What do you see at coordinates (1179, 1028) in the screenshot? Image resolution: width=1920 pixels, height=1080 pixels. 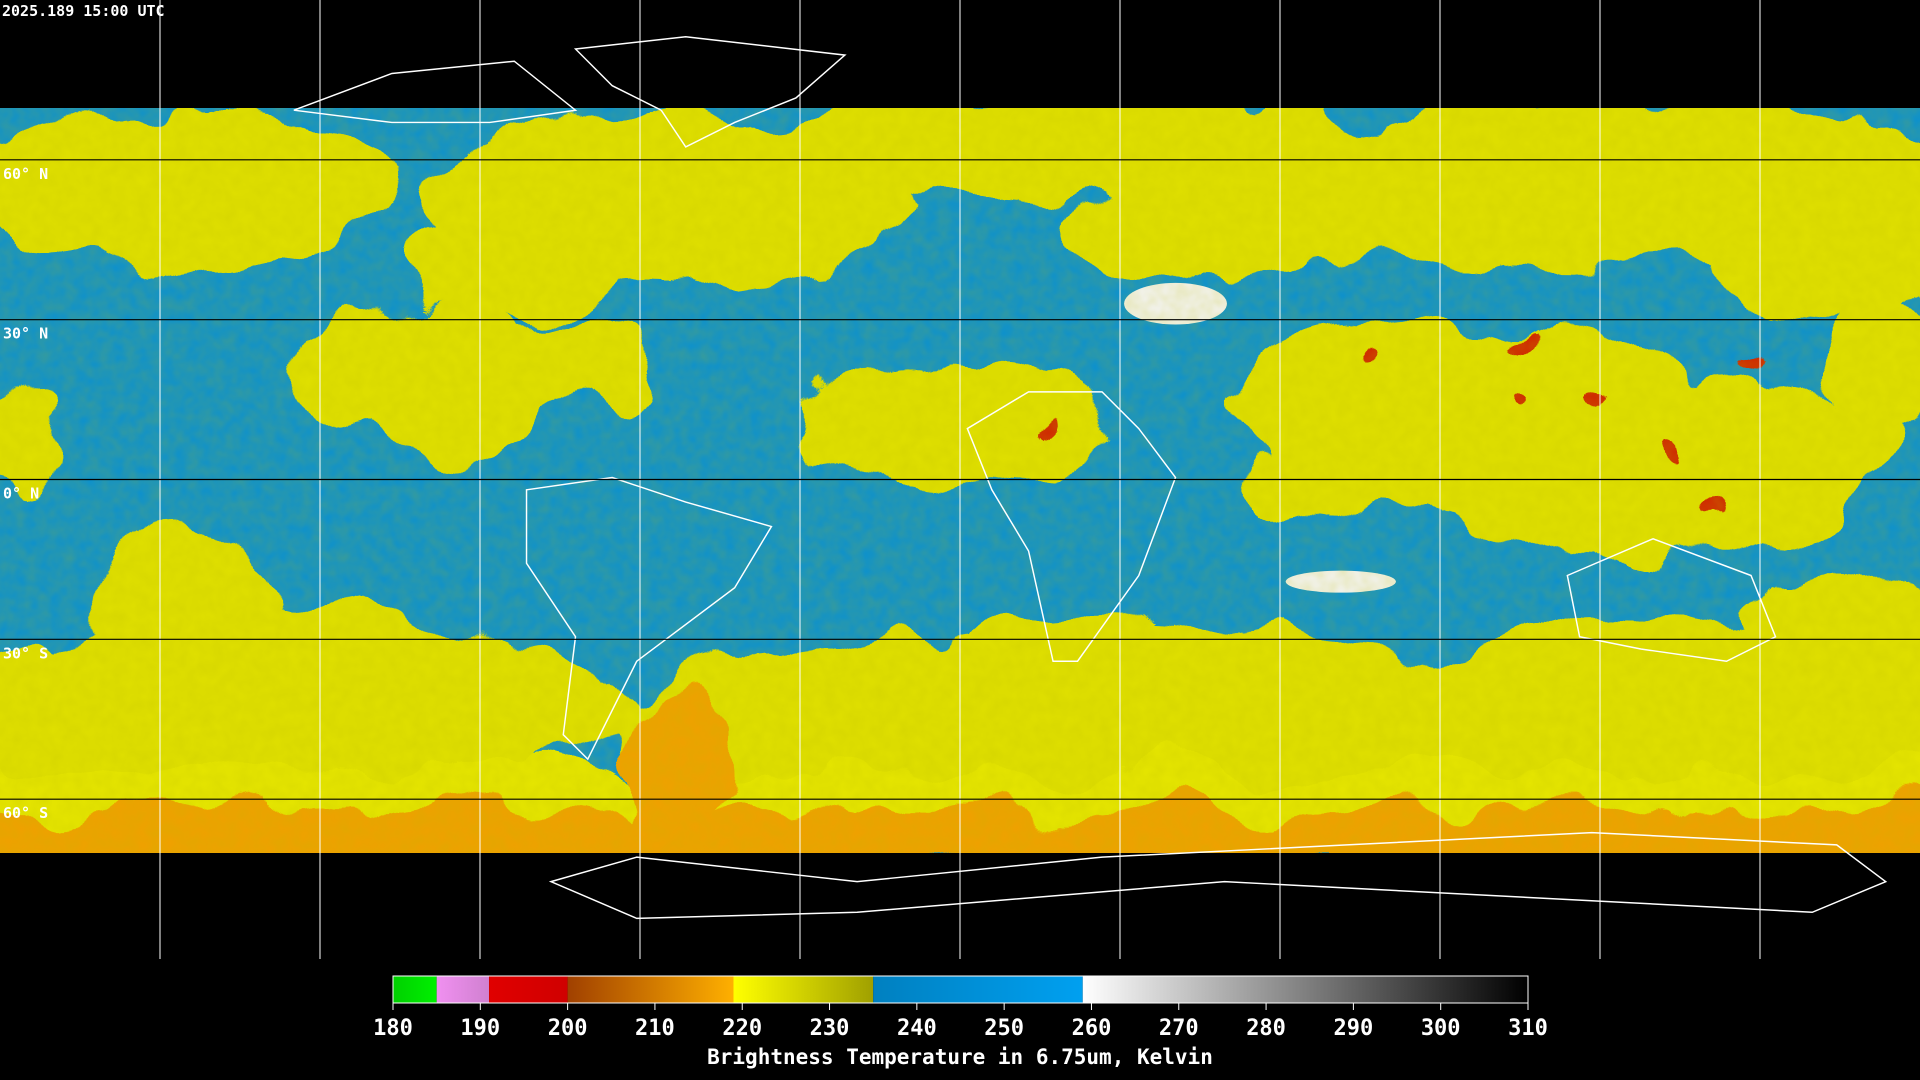 I see `colorbar-tick-label: 270` at bounding box center [1179, 1028].